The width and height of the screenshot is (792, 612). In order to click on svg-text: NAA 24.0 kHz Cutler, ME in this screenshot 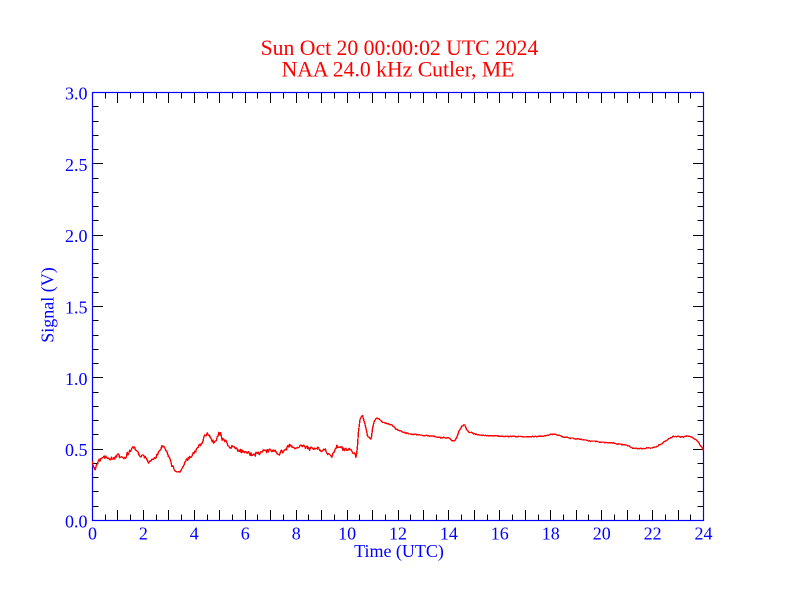, I will do `click(398, 70)`.